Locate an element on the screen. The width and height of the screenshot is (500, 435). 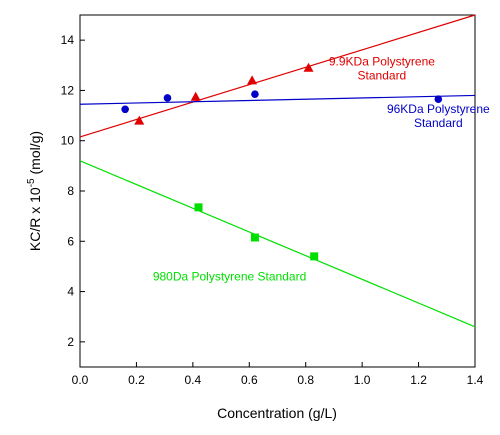
y-tick-label: 8 is located at coordinates (70, 191).